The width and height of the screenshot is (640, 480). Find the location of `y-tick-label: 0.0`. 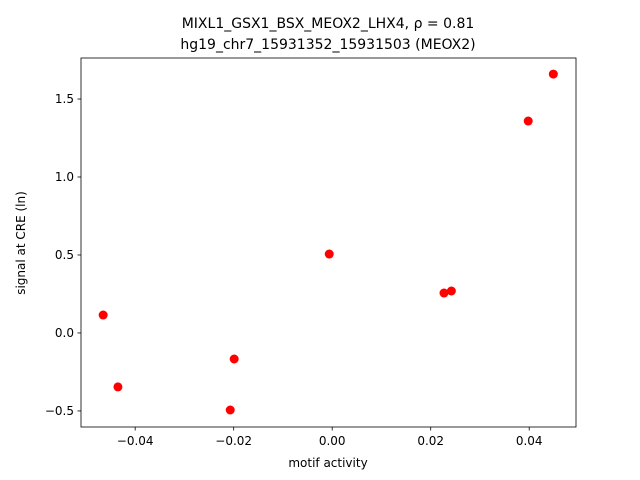

y-tick-label: 0.0 is located at coordinates (64, 333).